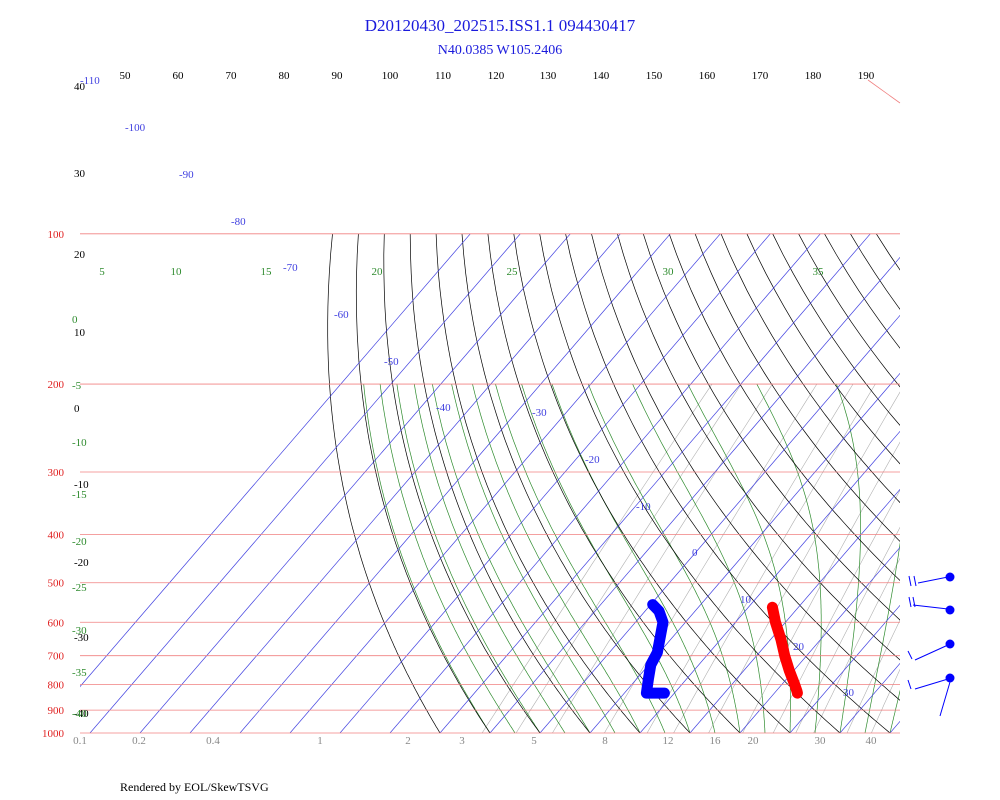 The image size is (1000, 800). I want to click on chart-title: D20120430_202515.ISS1.1 094430417, so click(500, 25).